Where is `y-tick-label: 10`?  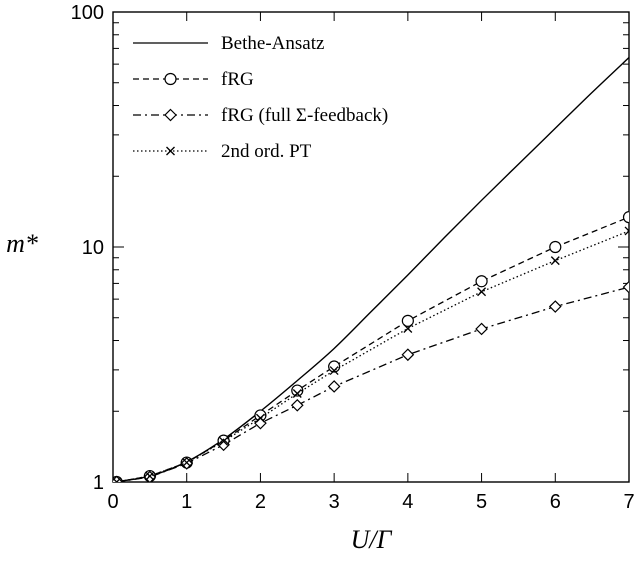 y-tick-label: 10 is located at coordinates (93, 248).